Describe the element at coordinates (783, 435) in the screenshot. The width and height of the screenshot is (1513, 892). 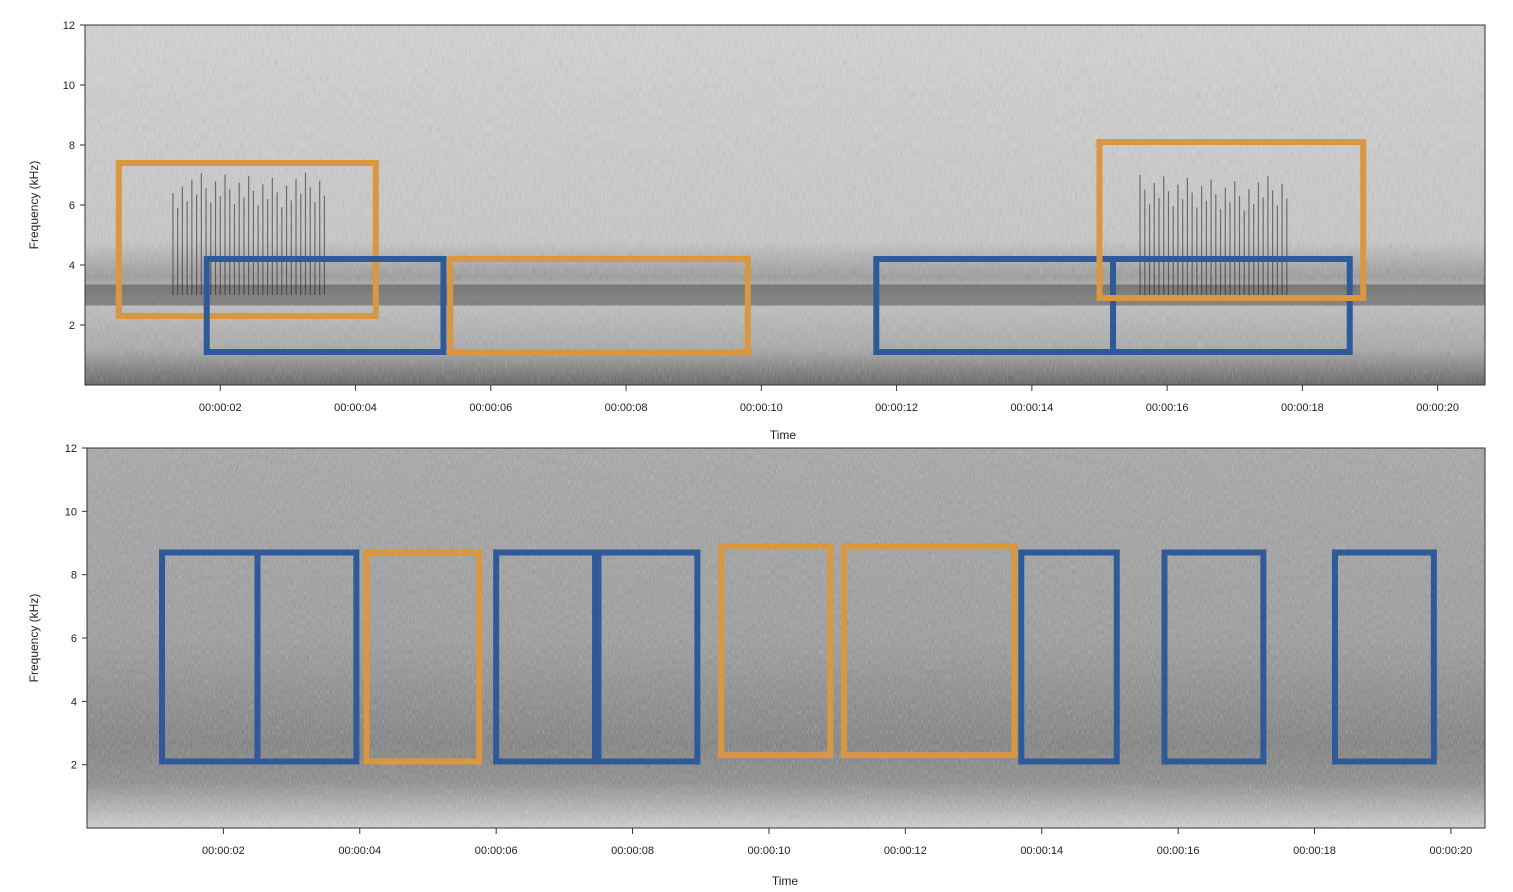
I see `top-x-axis-label: Time` at that location.